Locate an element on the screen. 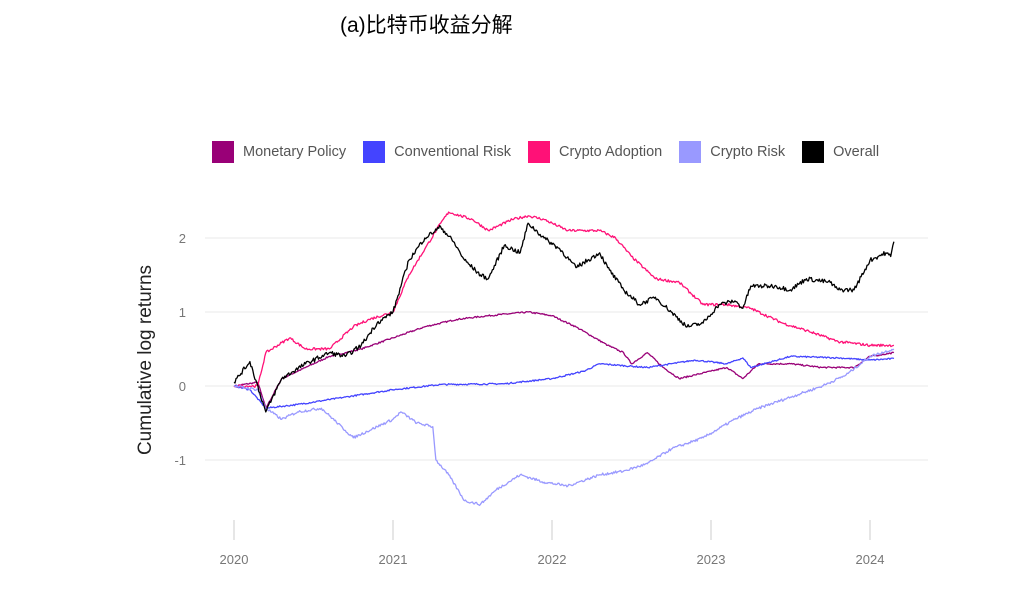  legend-item-conventional-risk: Conventional Risk is located at coordinates (437, 152).